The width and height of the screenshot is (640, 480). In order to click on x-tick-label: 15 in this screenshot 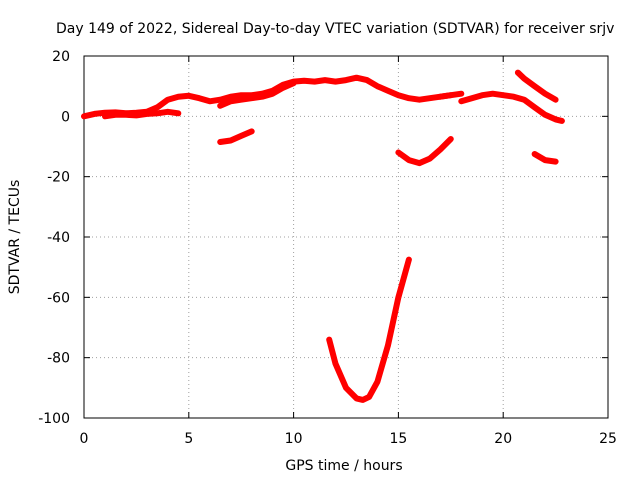, I will do `click(398, 439)`.